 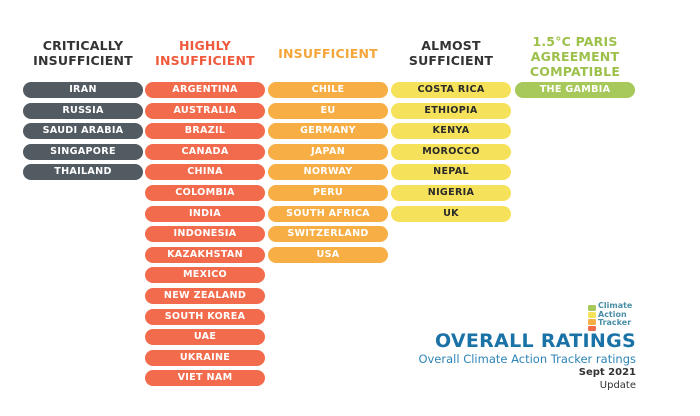 What do you see at coordinates (83, 151) in the screenshot?
I see `country-pill-singapore: SINGAPORE` at bounding box center [83, 151].